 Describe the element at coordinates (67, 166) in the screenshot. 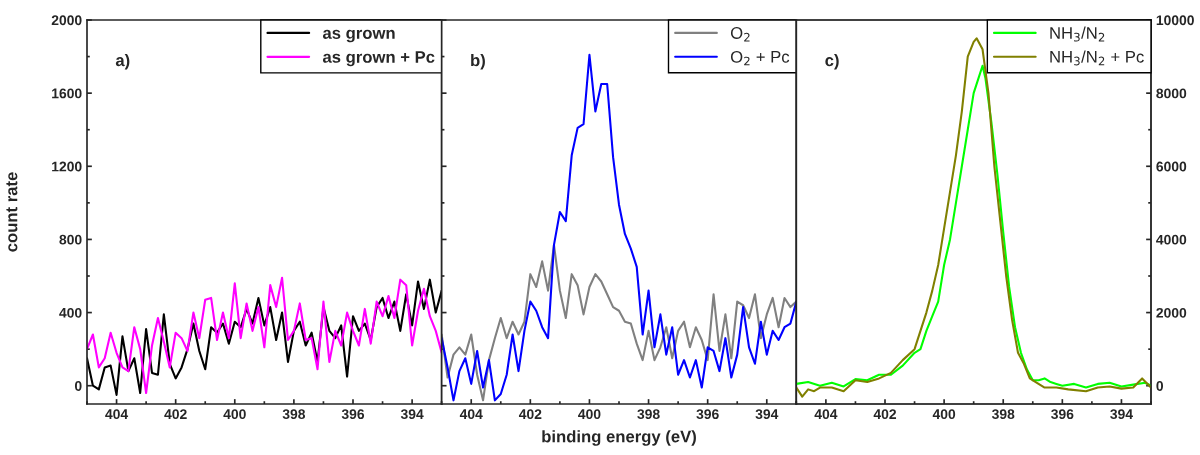

I see `y-tick-label: 1200` at that location.